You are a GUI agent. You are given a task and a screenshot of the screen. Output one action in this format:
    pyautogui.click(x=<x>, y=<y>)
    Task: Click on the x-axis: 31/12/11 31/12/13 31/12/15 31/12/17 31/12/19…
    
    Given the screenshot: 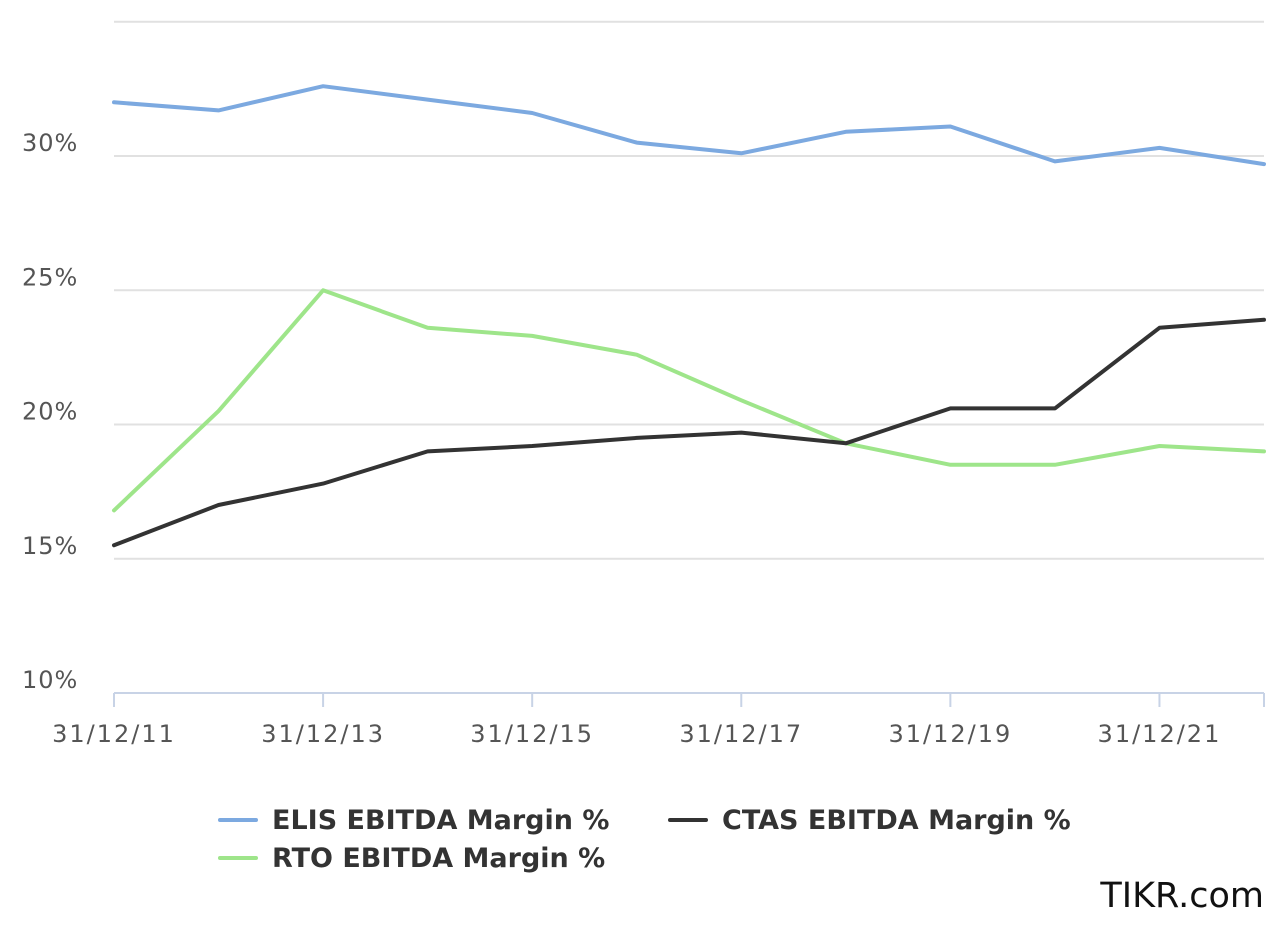 What is the action you would take?
    pyautogui.click(x=658, y=720)
    